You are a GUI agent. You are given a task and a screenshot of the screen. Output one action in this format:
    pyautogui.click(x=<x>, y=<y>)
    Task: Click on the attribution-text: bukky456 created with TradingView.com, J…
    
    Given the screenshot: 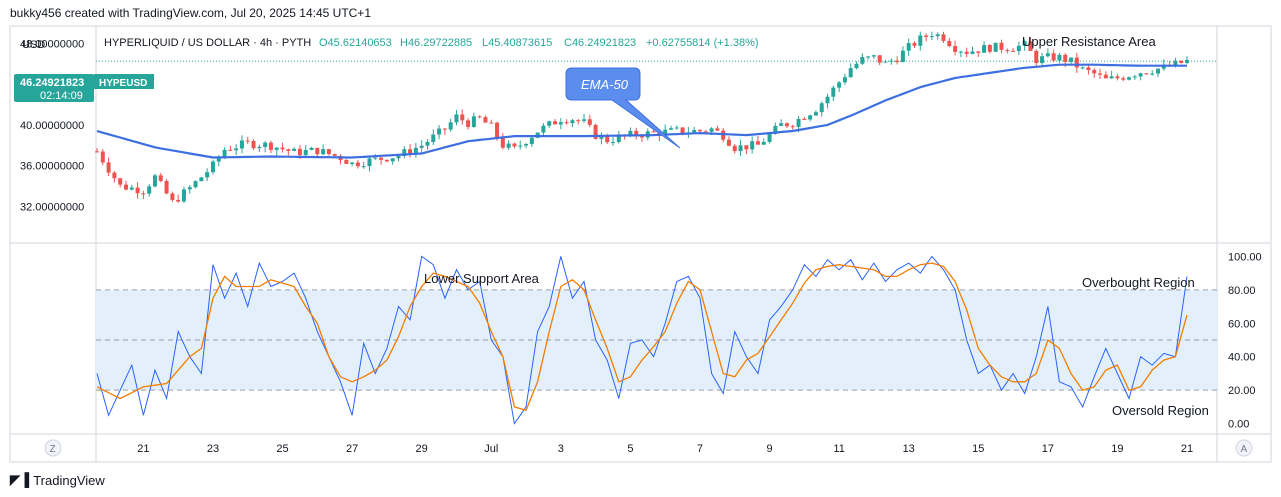 What is the action you would take?
    pyautogui.click(x=190, y=13)
    